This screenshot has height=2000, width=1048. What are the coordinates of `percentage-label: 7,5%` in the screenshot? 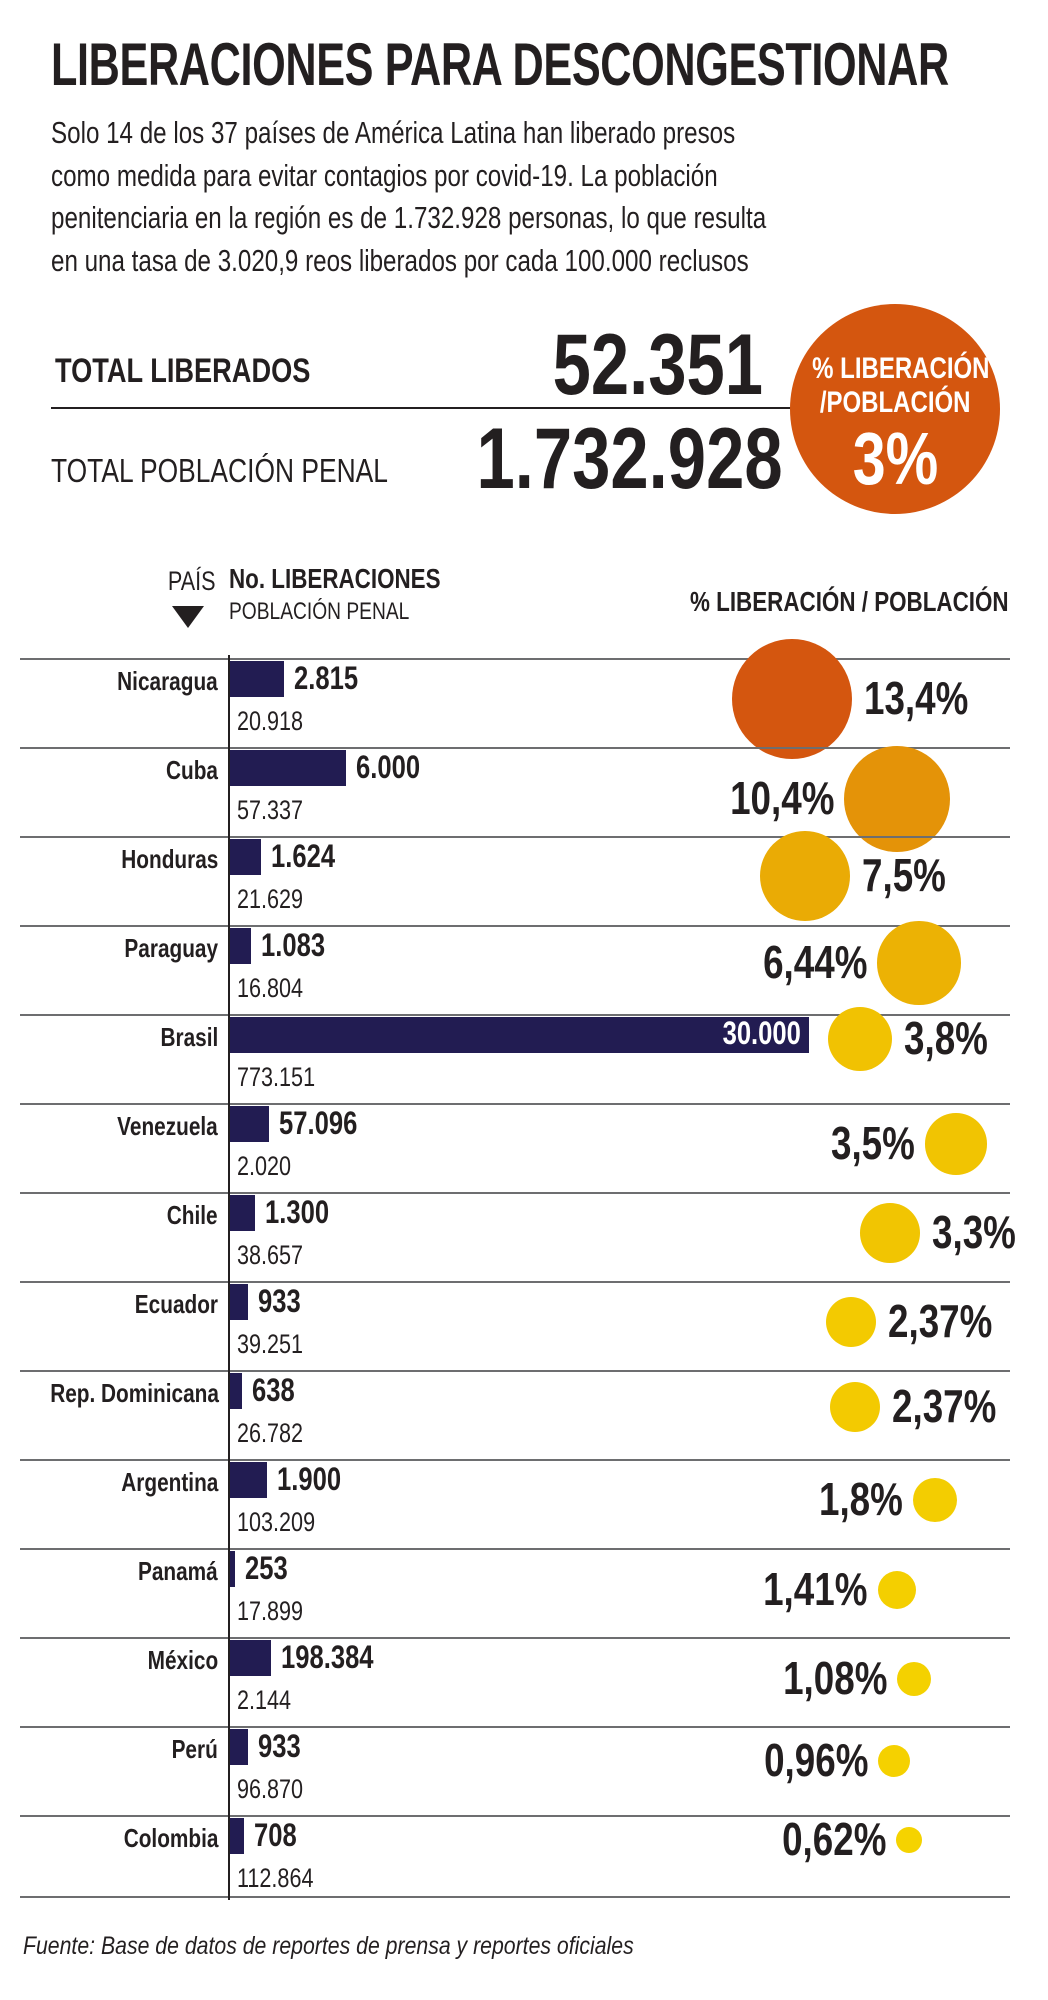 It's located at (903, 875).